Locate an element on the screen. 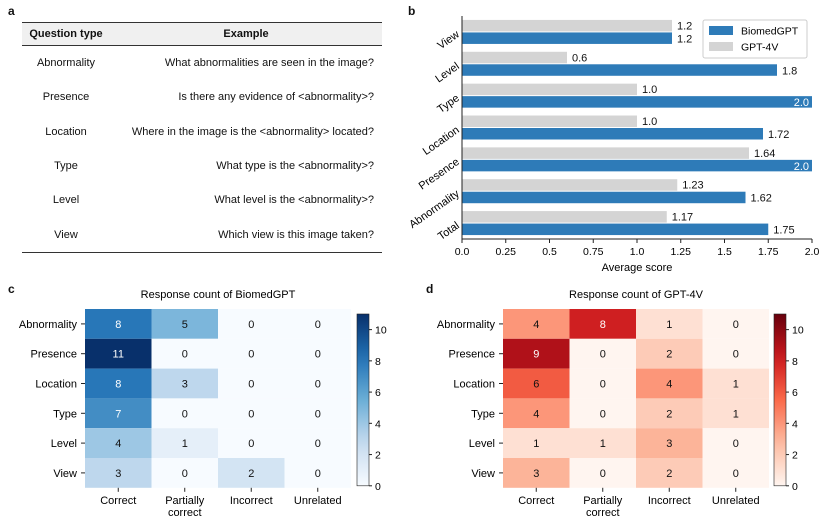  x-tick-label: 0.5 is located at coordinates (549, 252).